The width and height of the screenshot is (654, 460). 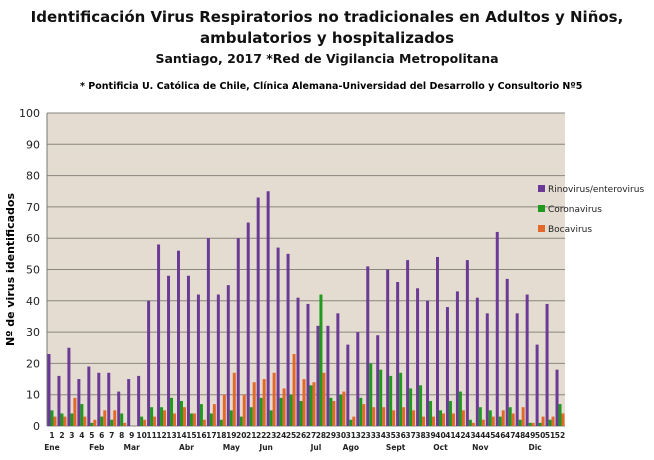 I want to click on legend-label: Rinovirus/enterovirus, so click(x=596, y=190).